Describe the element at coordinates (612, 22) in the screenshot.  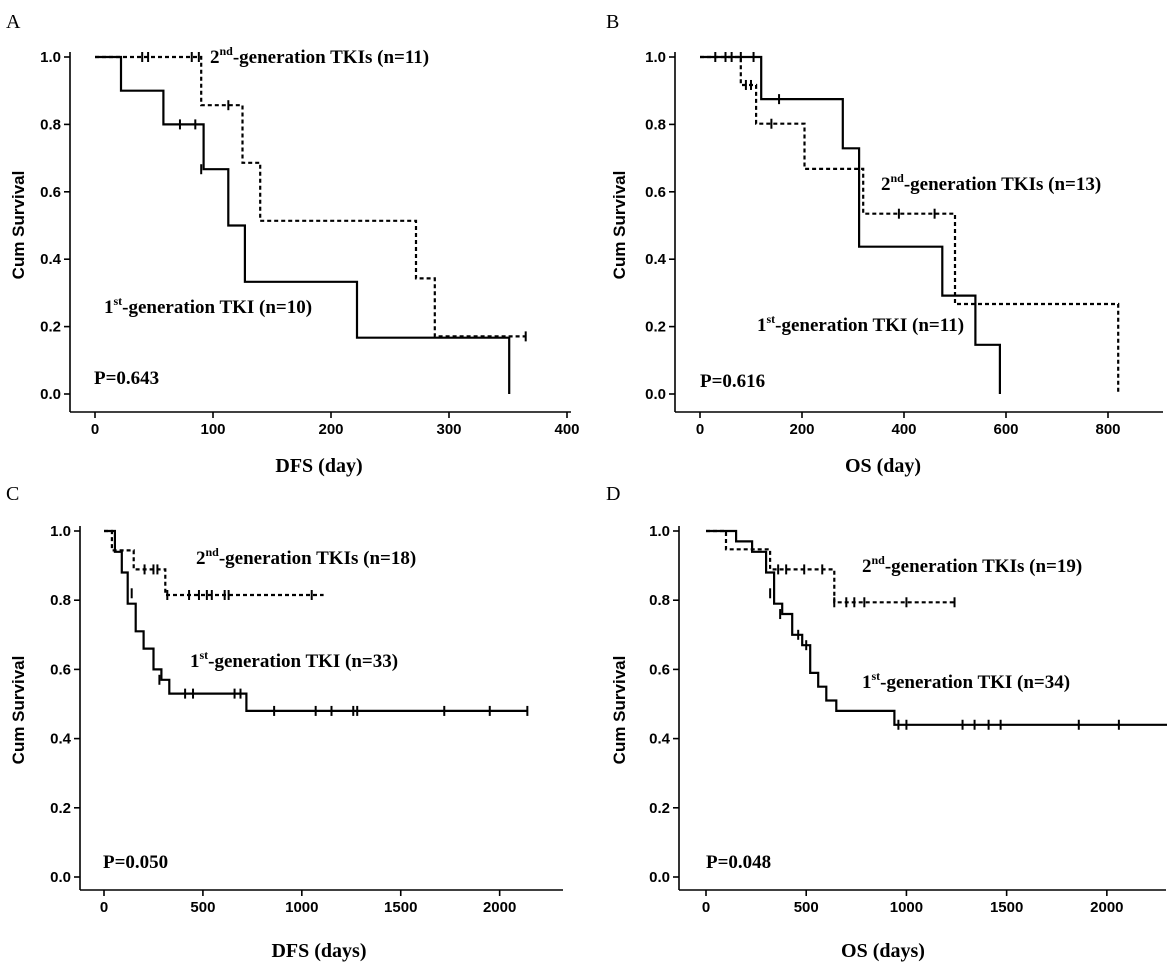
I see `panel-letter: B` at that location.